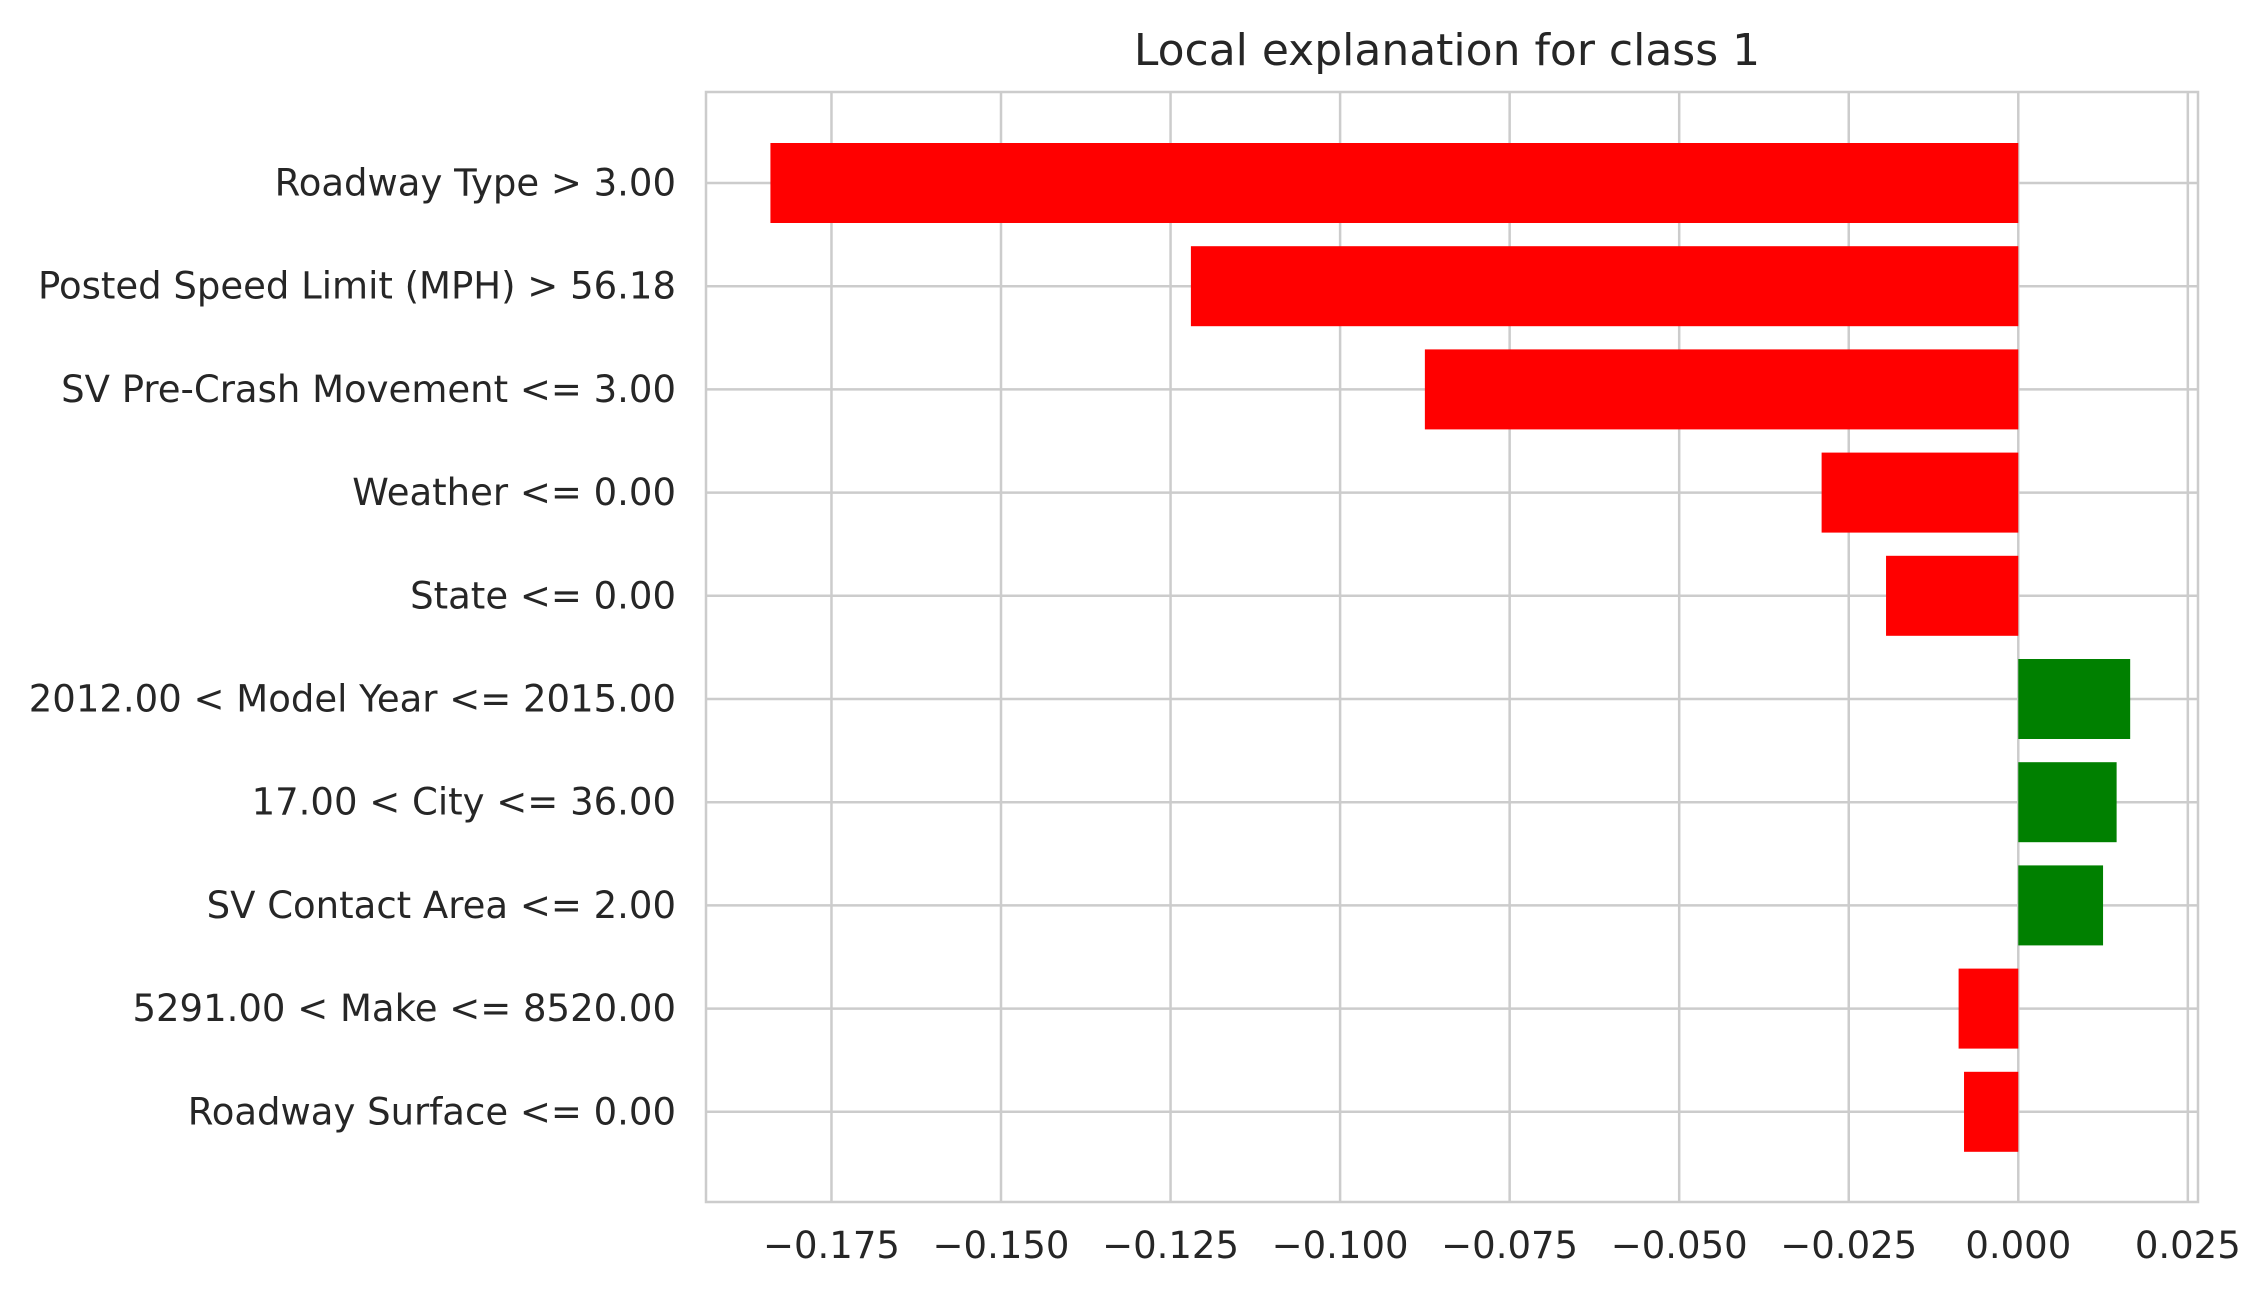  What do you see at coordinates (1001, 1245) in the screenshot?
I see `x-tick-label: −0.150` at bounding box center [1001, 1245].